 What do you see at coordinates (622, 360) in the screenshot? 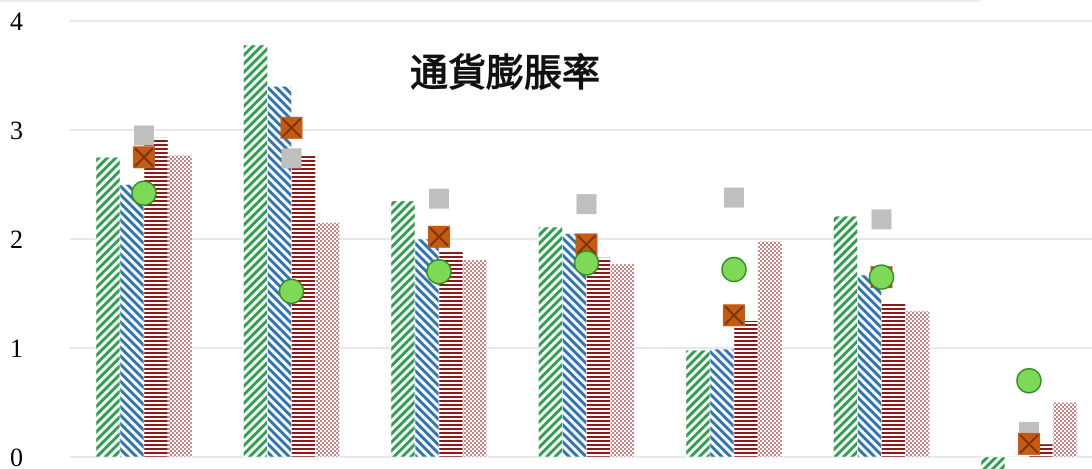
I see `bar-series4-group4` at bounding box center [622, 360].